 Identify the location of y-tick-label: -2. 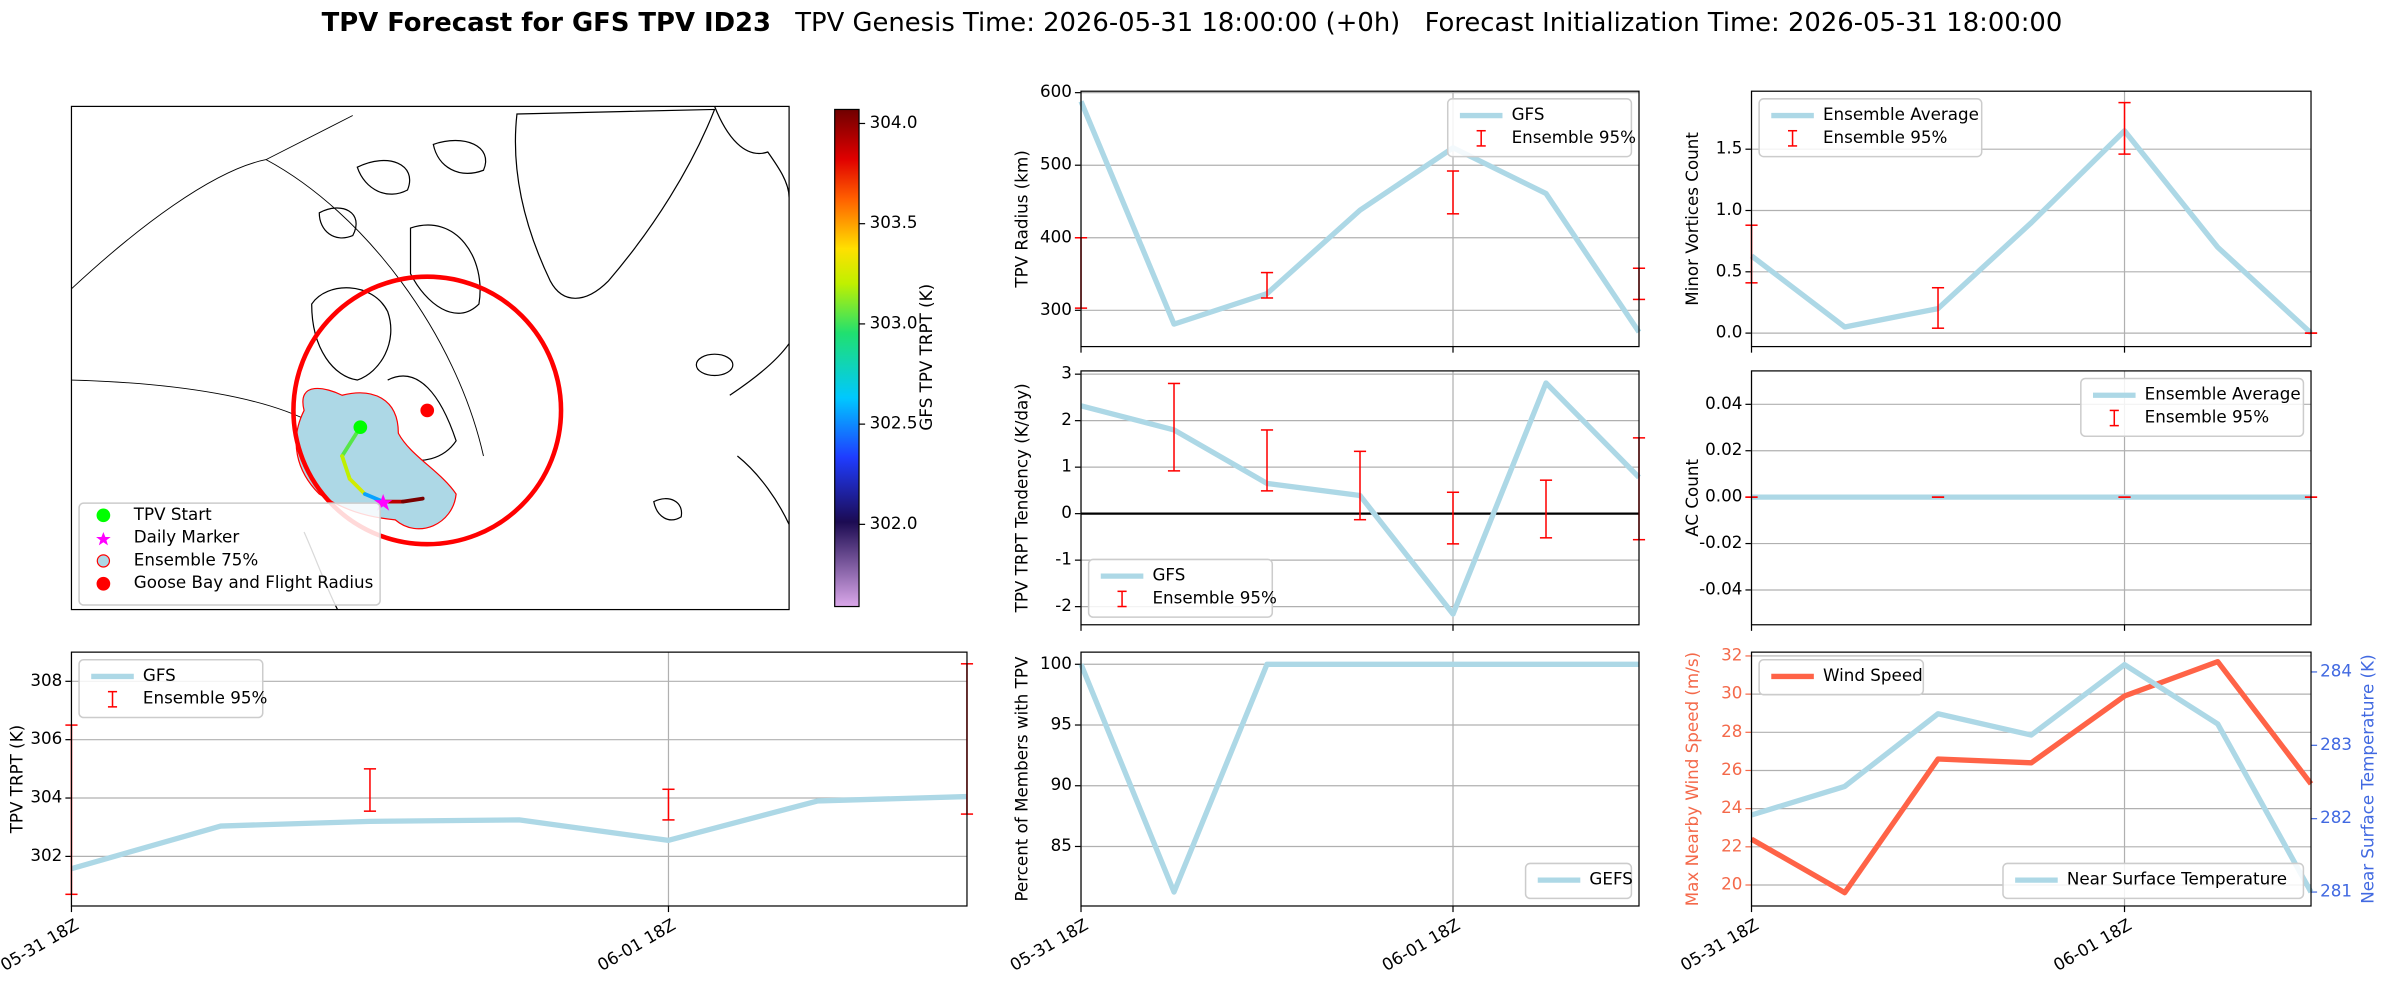
(1063, 605).